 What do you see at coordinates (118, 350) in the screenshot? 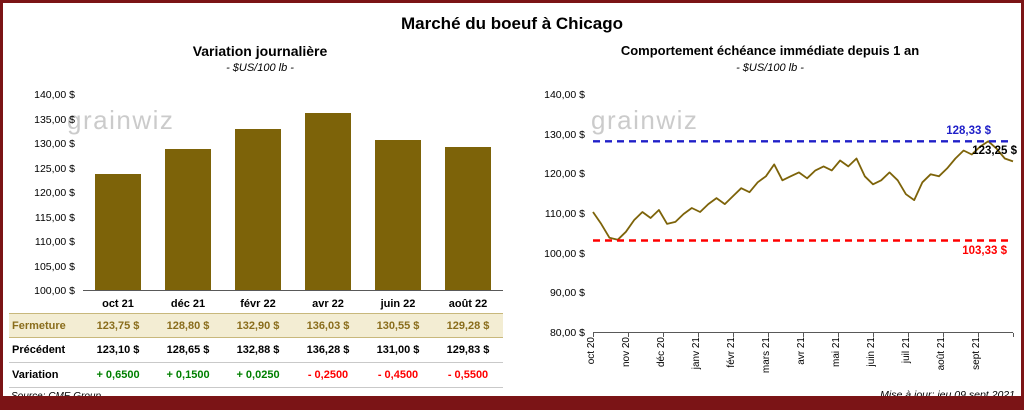
I see `table-cell: 123,10 $` at bounding box center [118, 350].